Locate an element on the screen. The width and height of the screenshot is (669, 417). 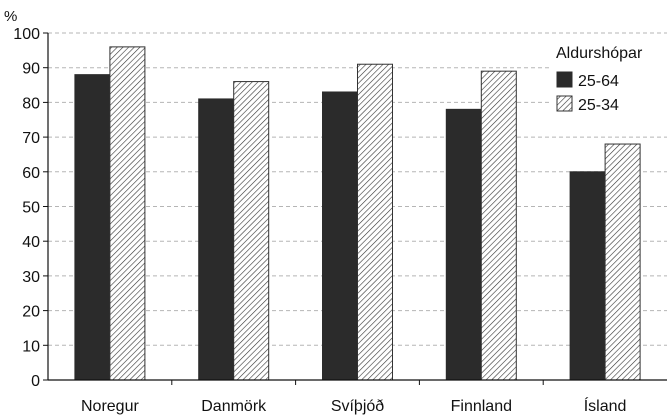
y-tick-label: 50 is located at coordinates (31, 208).